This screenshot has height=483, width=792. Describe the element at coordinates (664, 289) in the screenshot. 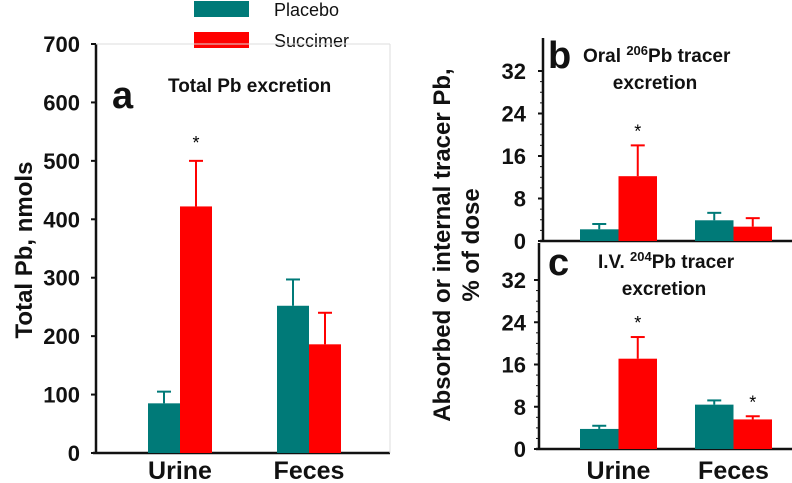

I see `panel-c-title-line2: excretion` at that location.